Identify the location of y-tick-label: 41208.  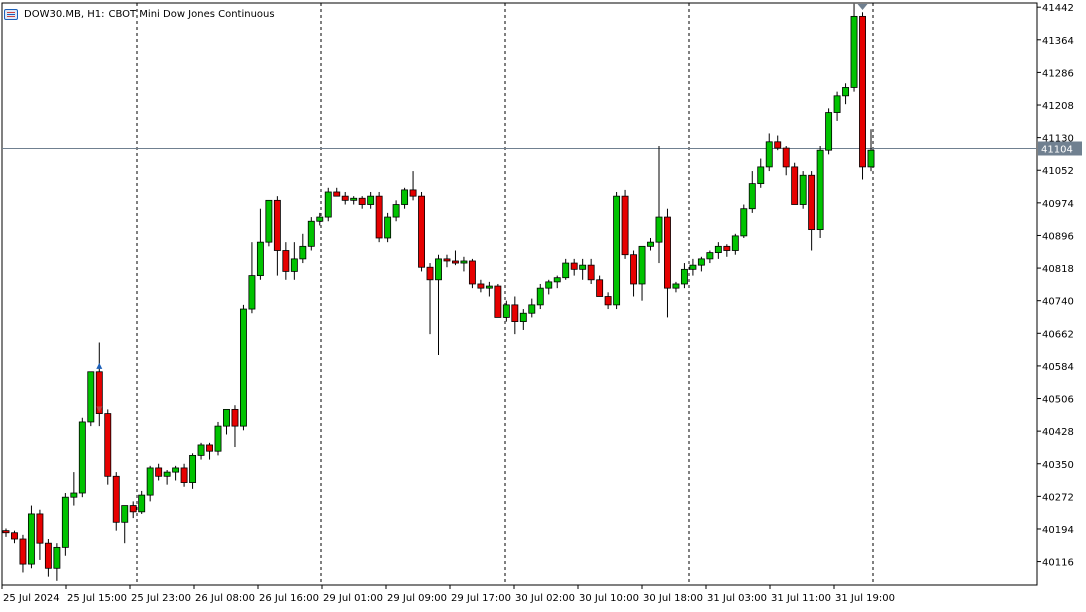
(1058, 106).